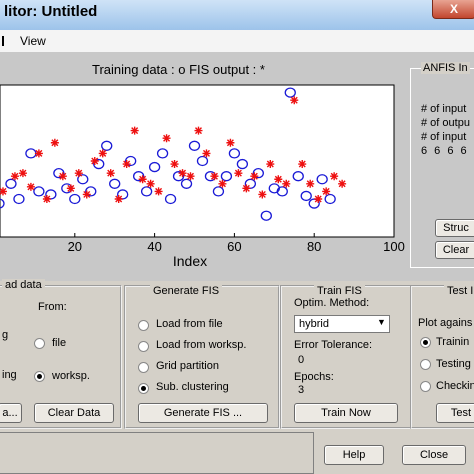  Describe the element at coordinates (454, 228) in the screenshot. I see `structure-button: Struc` at that location.